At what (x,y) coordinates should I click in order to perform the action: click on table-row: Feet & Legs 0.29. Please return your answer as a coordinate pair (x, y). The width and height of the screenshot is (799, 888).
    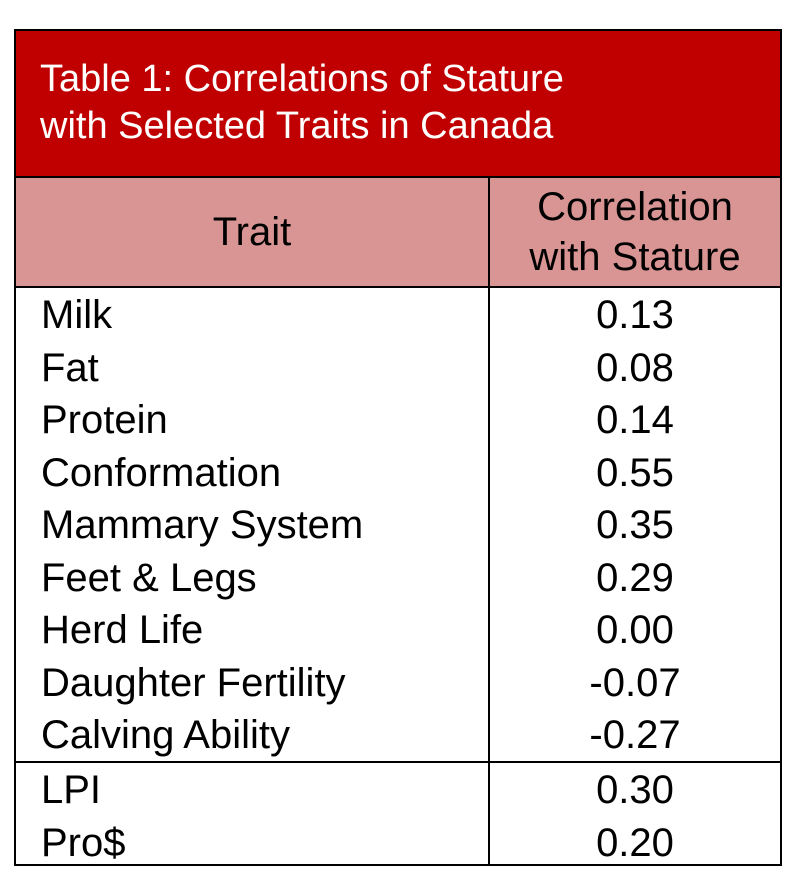
    Looking at the image, I should click on (398, 577).